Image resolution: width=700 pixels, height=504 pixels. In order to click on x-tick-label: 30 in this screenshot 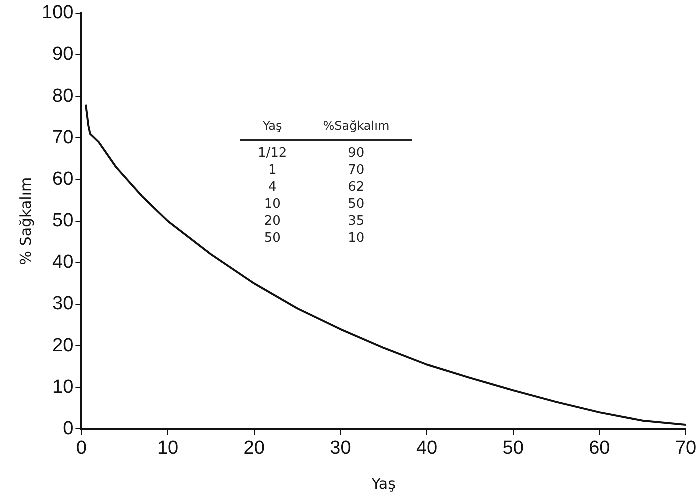, I will do `click(341, 448)`.